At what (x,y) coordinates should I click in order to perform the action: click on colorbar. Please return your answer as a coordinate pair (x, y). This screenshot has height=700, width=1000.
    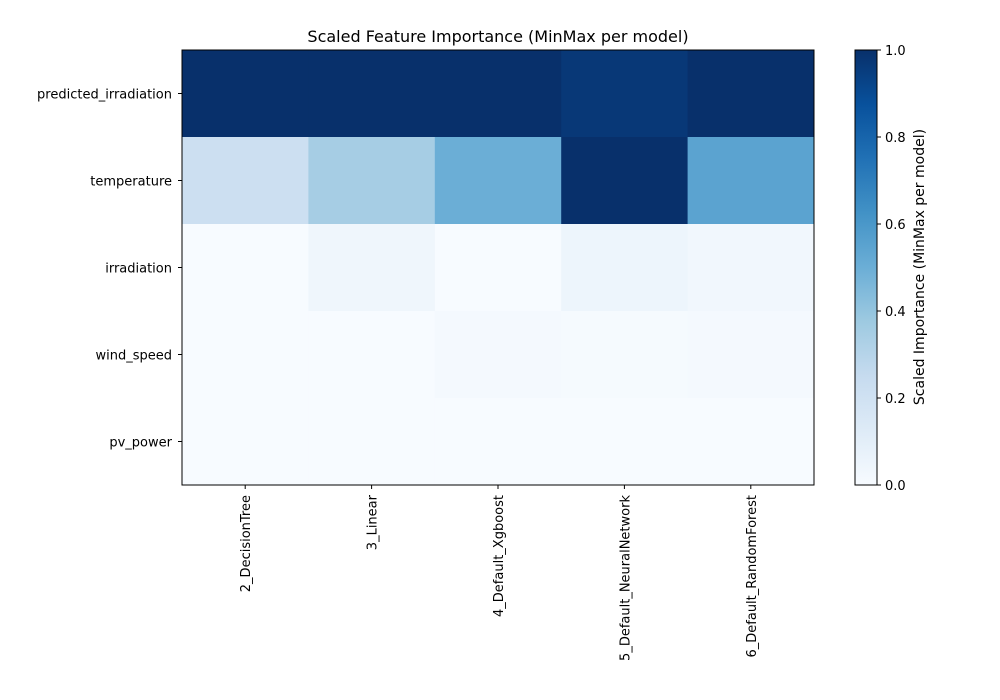
    Looking at the image, I should click on (866, 267).